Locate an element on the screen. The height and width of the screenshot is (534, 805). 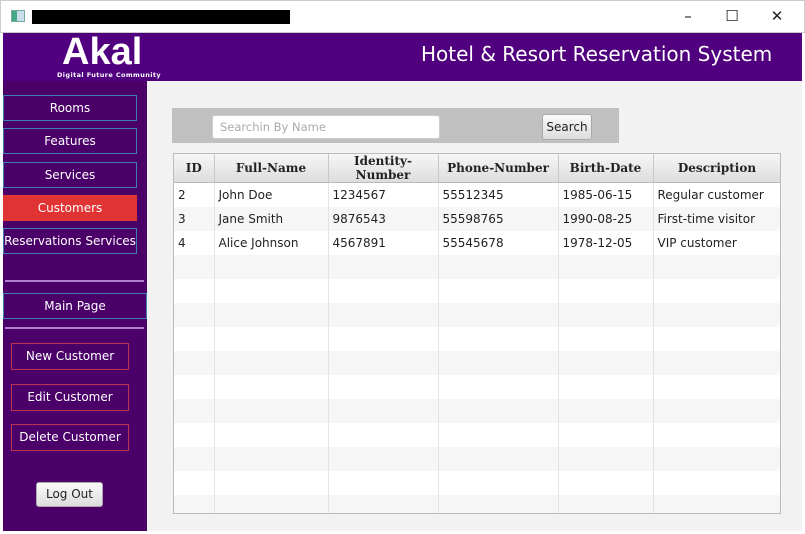
logo-subtitle: Digital Future Community is located at coordinates (109, 75).